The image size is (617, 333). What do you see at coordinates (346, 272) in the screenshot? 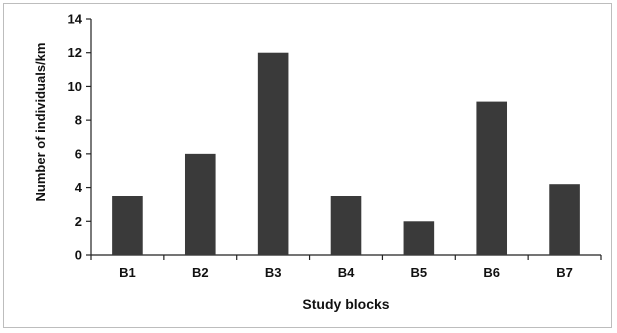
I see `x-tick-label: B4` at bounding box center [346, 272].